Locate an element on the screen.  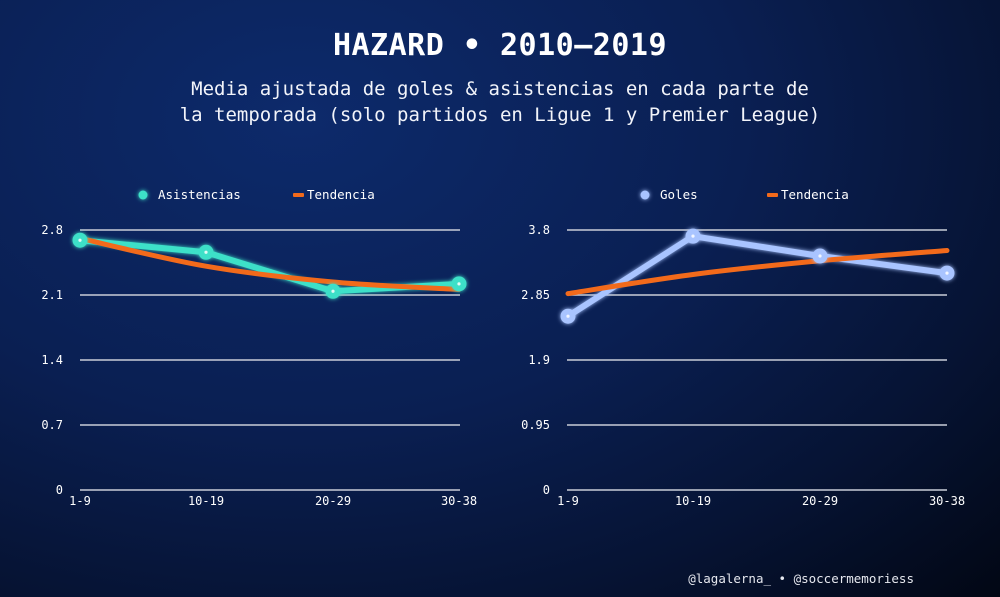
goles-series-line is located at coordinates (757, 276).